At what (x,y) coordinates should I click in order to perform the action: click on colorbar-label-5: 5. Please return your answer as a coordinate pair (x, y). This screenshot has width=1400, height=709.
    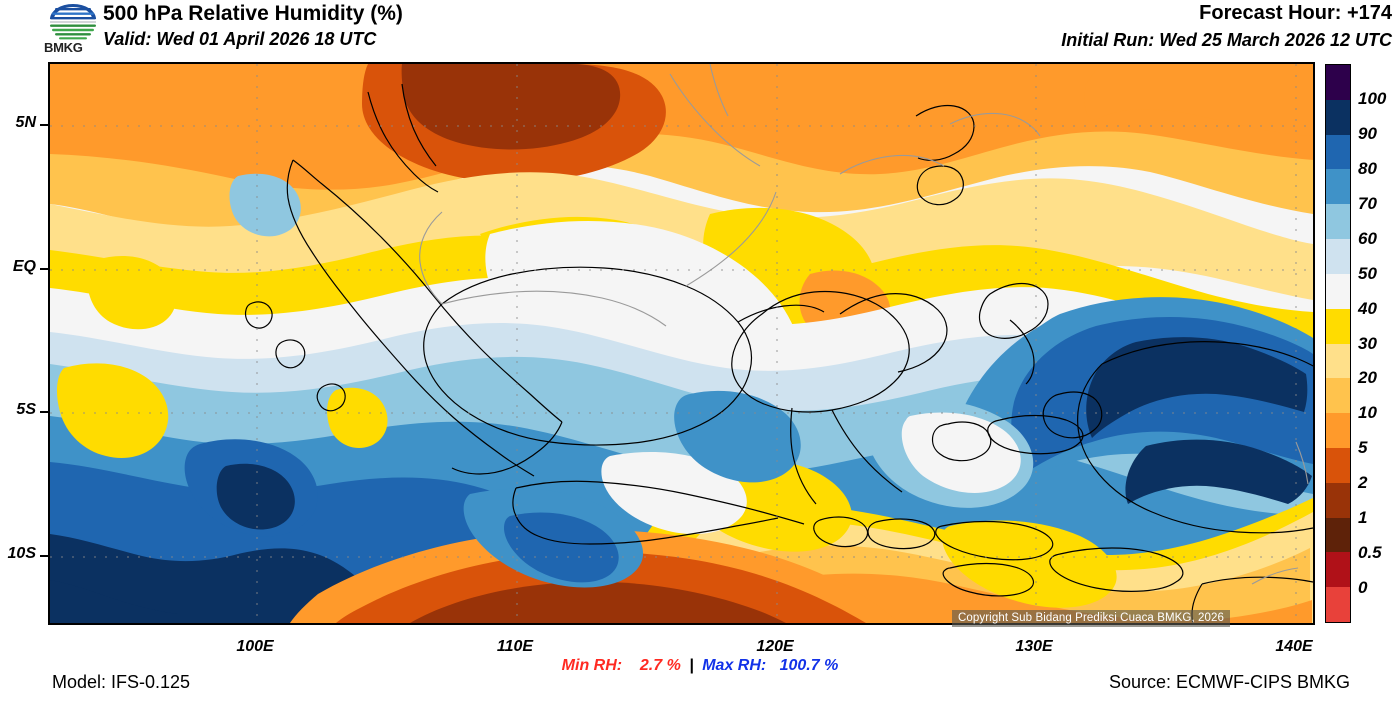
    Looking at the image, I should click on (1363, 448).